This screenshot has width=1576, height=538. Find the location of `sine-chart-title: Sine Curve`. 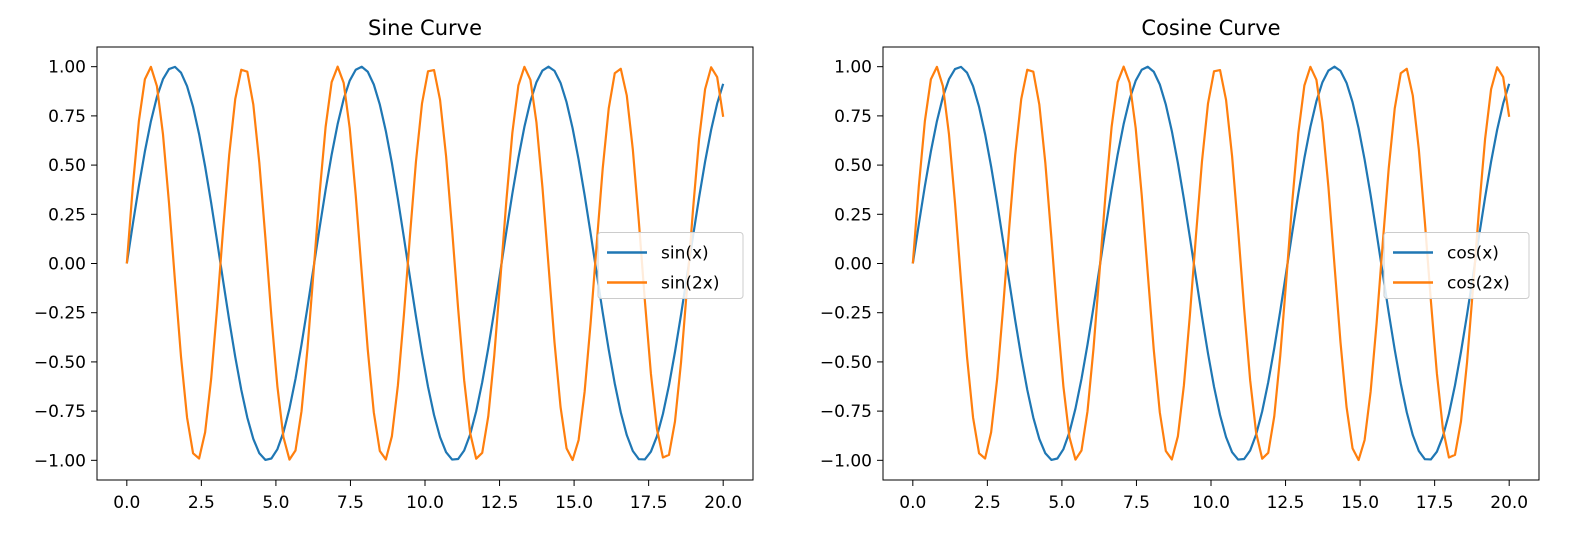

sine-chart-title: Sine Curve is located at coordinates (425, 28).